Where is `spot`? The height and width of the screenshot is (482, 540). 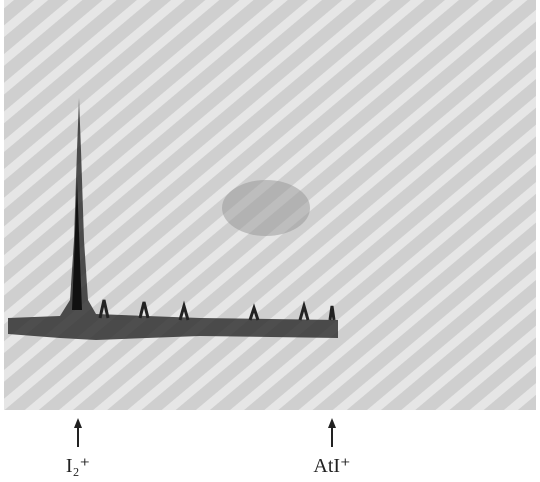
spot is located at coordinates (266, 208).